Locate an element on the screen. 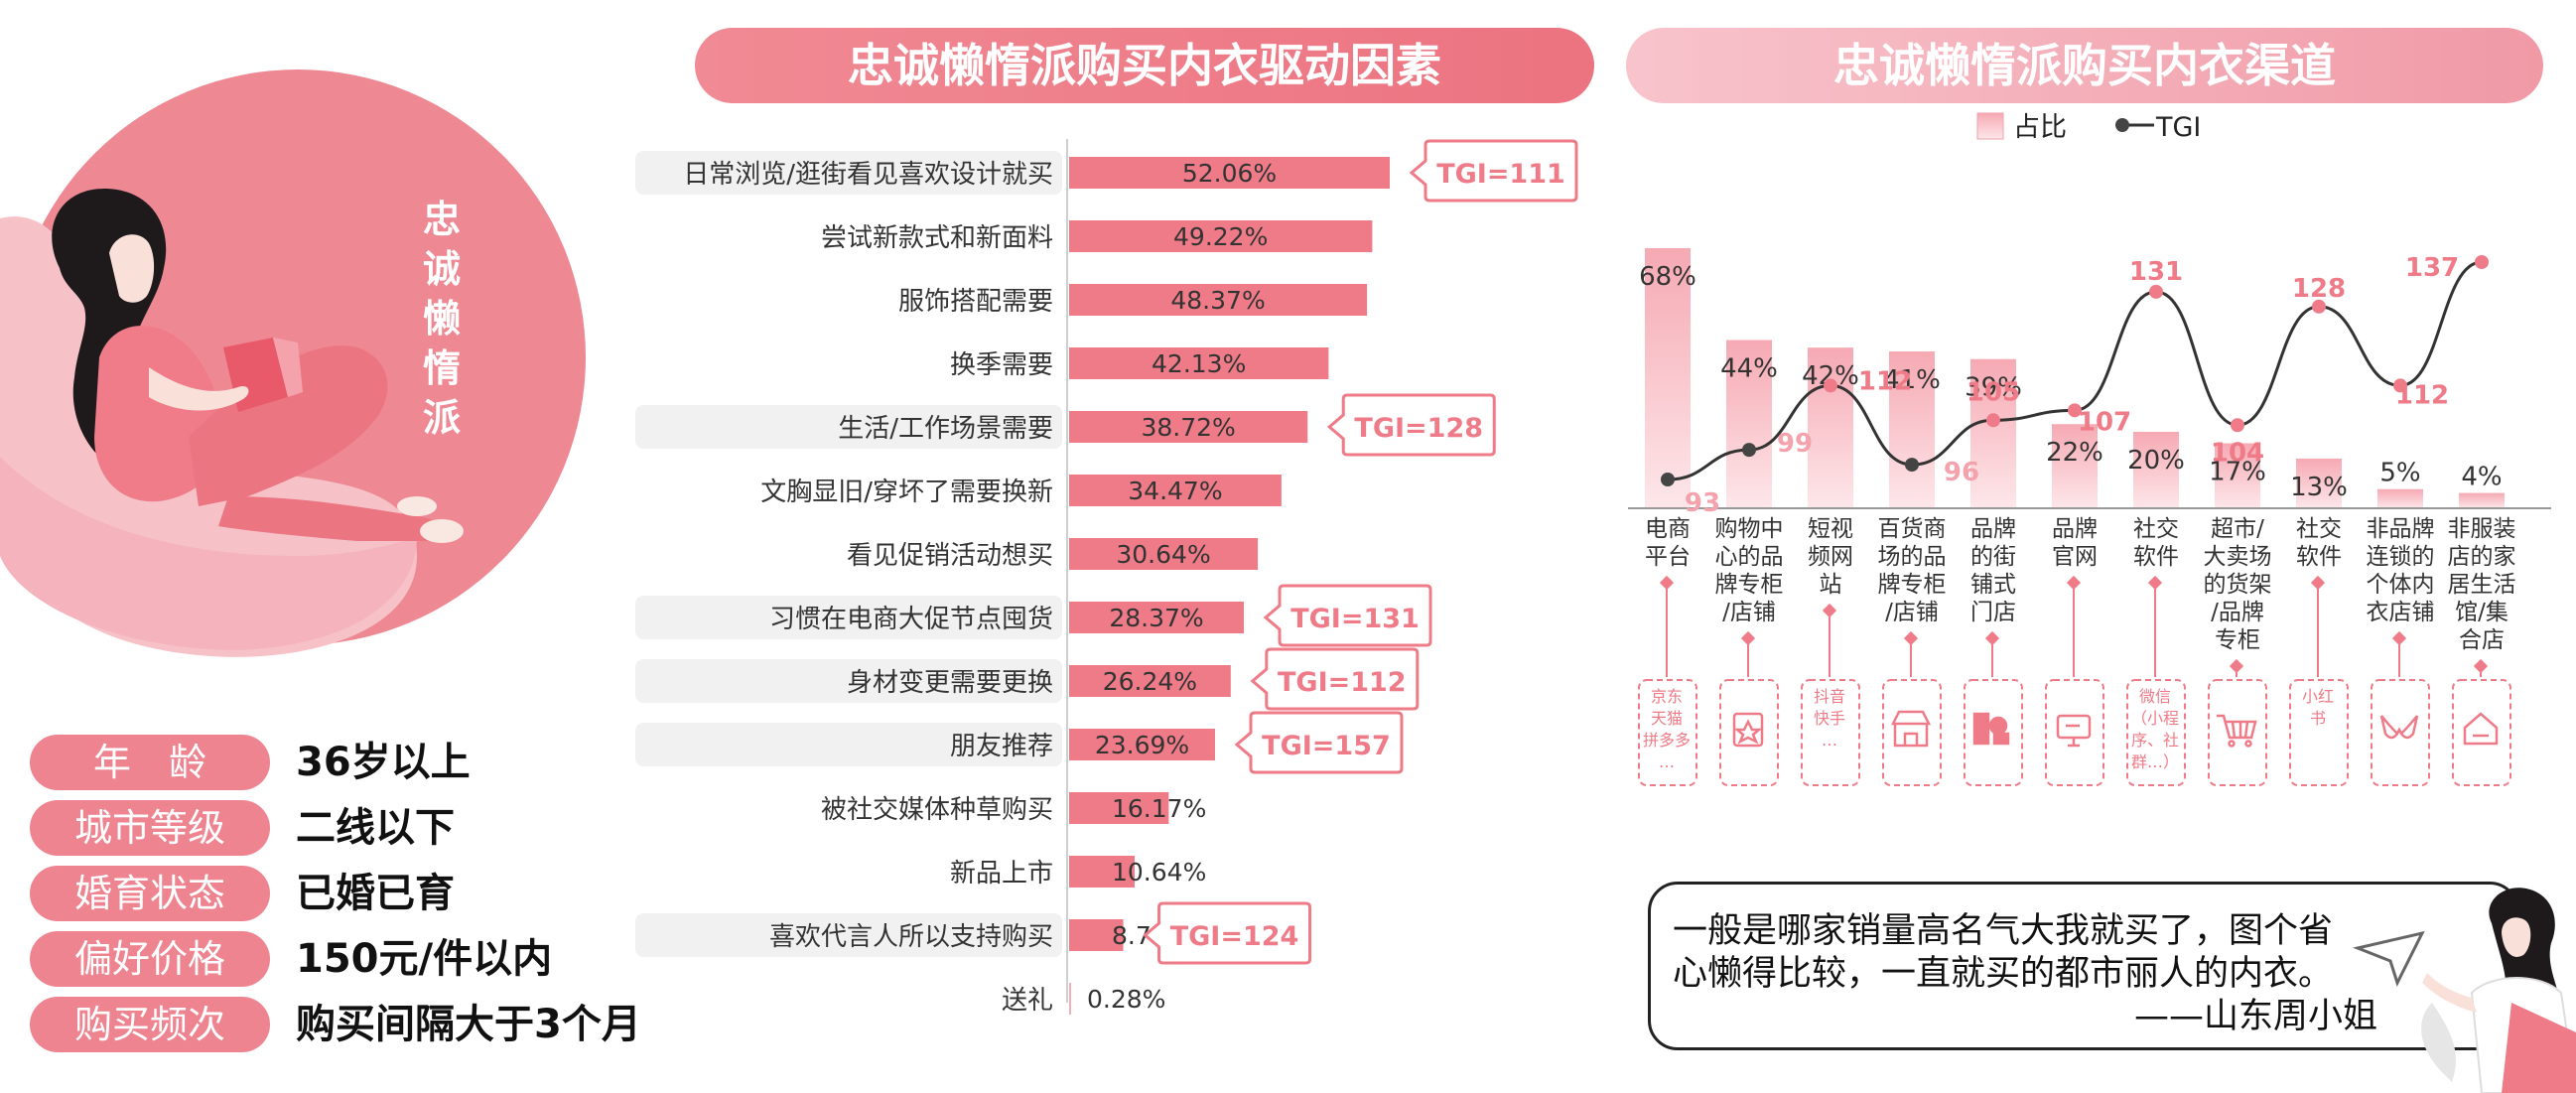 The height and width of the screenshot is (1093, 2576). driver-value-label: 26.24% is located at coordinates (1150, 681).